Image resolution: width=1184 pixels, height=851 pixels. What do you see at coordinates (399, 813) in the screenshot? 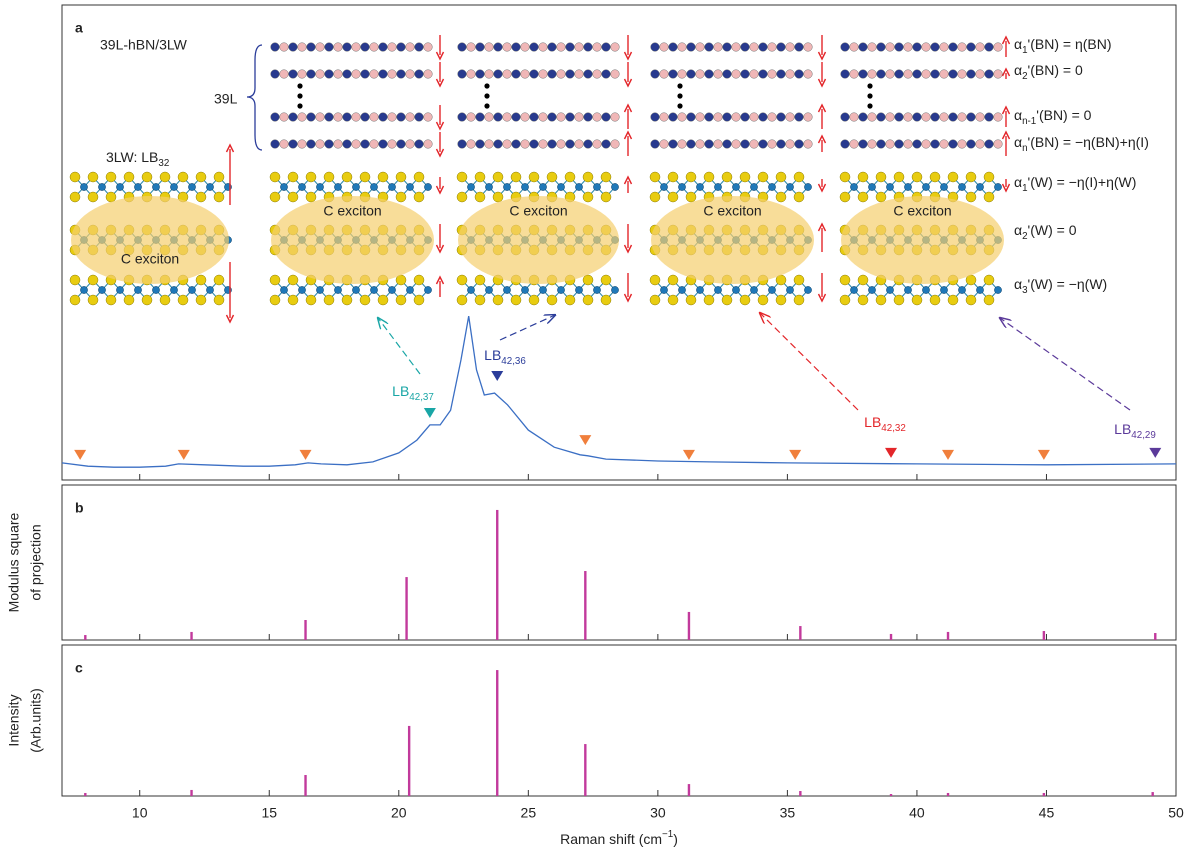
I see `x-tick-label: 20` at bounding box center [399, 813].